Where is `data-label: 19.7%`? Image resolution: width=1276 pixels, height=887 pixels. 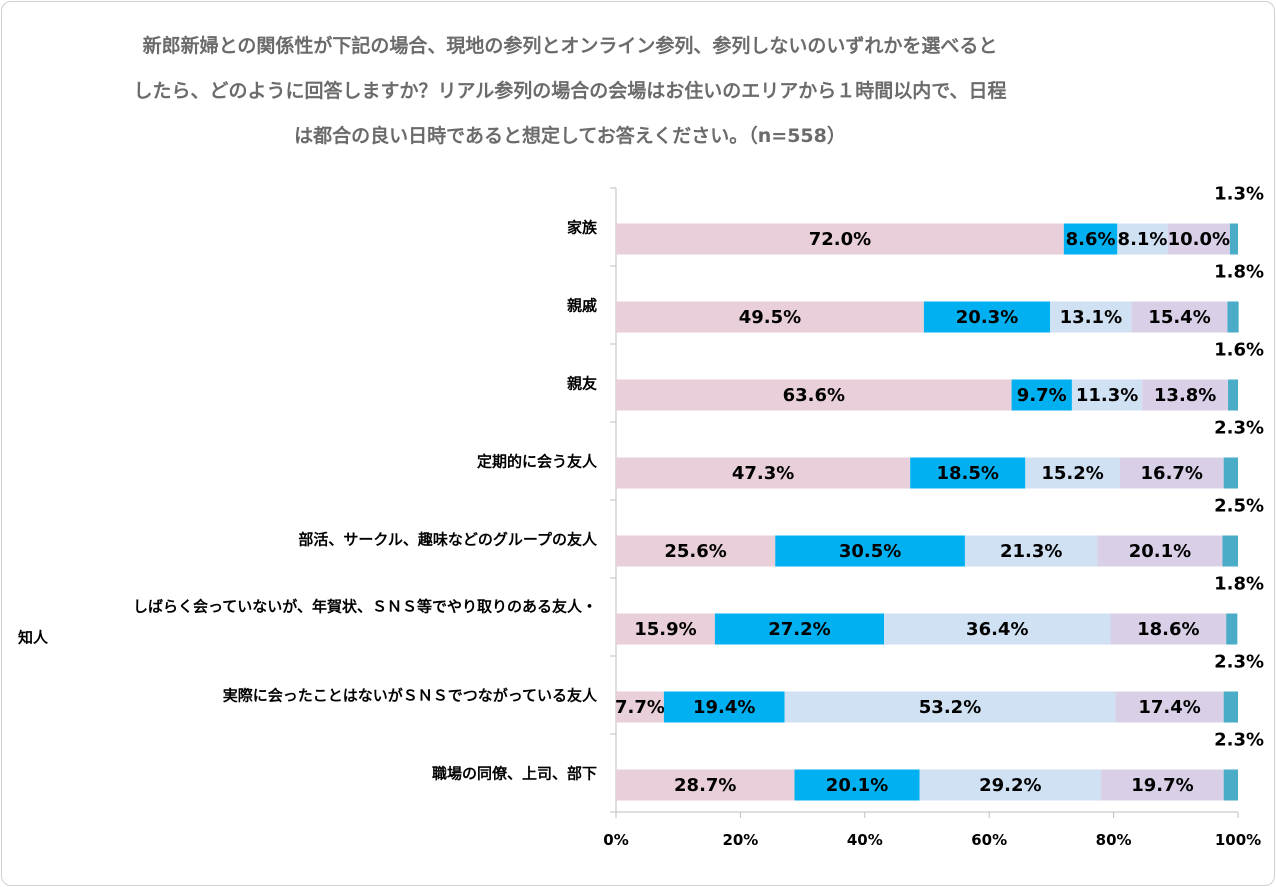
data-label: 19.7% is located at coordinates (1162, 785).